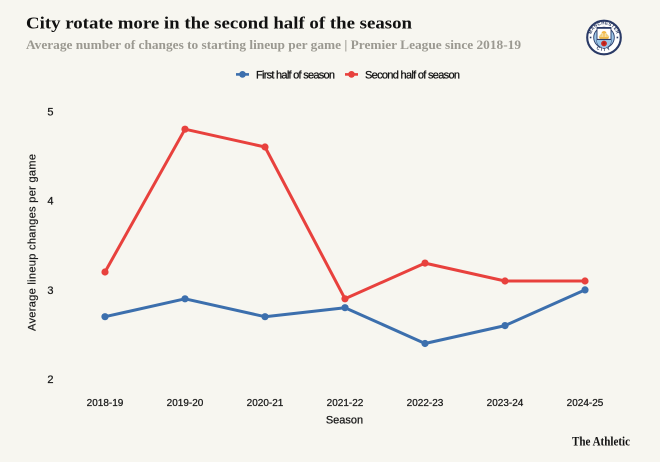 The image size is (660, 462). Describe the element at coordinates (295, 75) in the screenshot. I see `svg-text: First half of season` at that location.